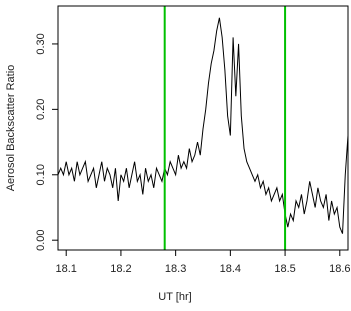  Describe the element at coordinates (65, 269) in the screenshot. I see `x-tick-label: 18.1` at that location.